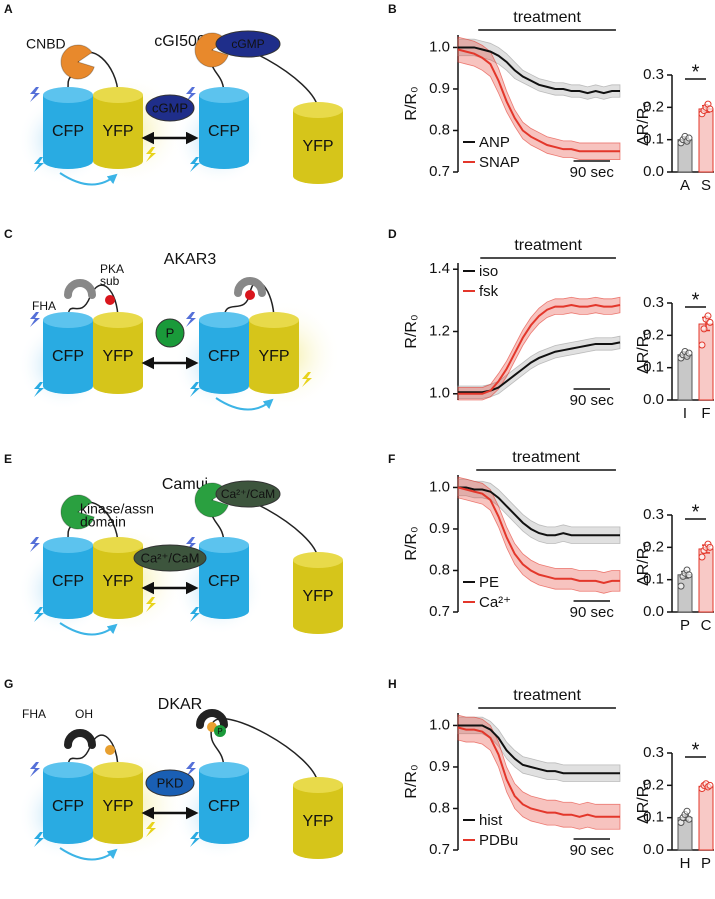 This screenshot has height=899, width=715. I want to click on x-tick-label: I, so click(685, 413).